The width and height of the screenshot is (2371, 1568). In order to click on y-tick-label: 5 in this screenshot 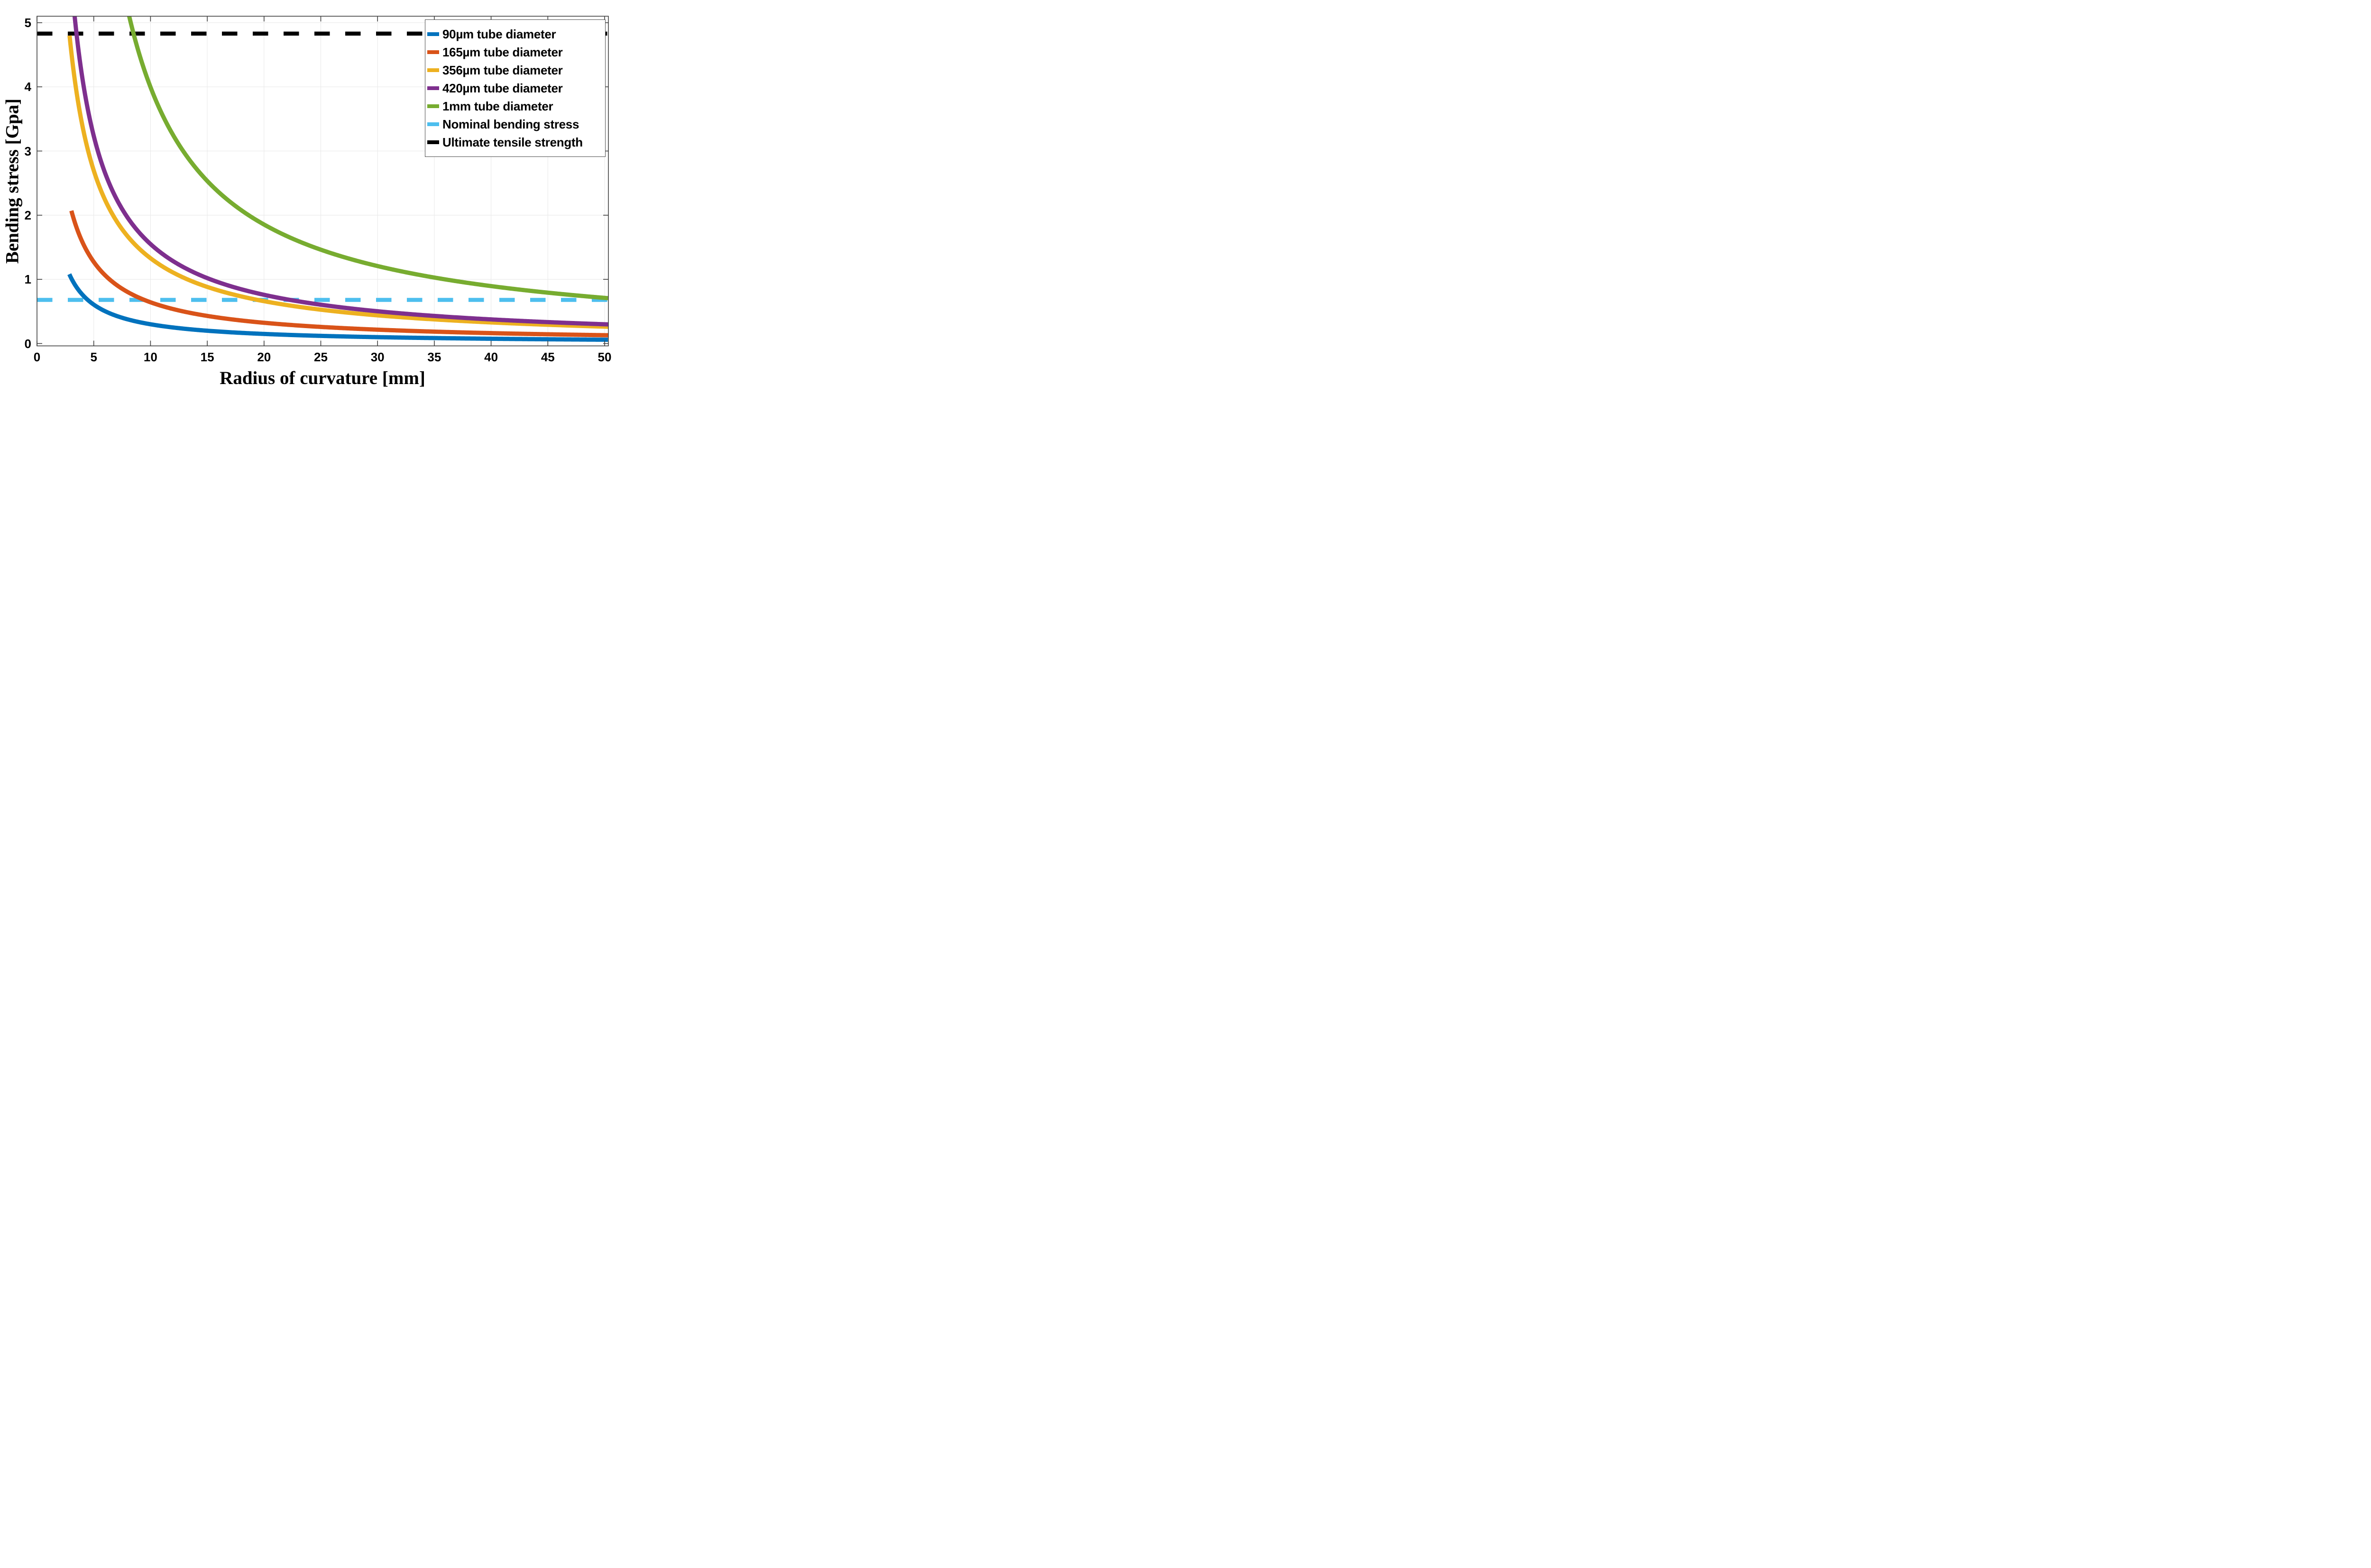, I will do `click(27, 22)`.